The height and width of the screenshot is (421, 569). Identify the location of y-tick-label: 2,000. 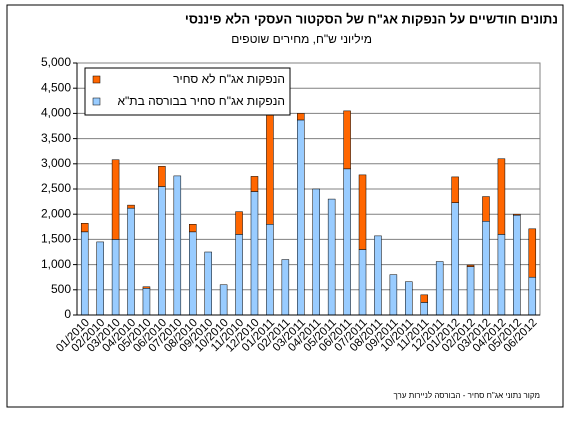
(56, 213).